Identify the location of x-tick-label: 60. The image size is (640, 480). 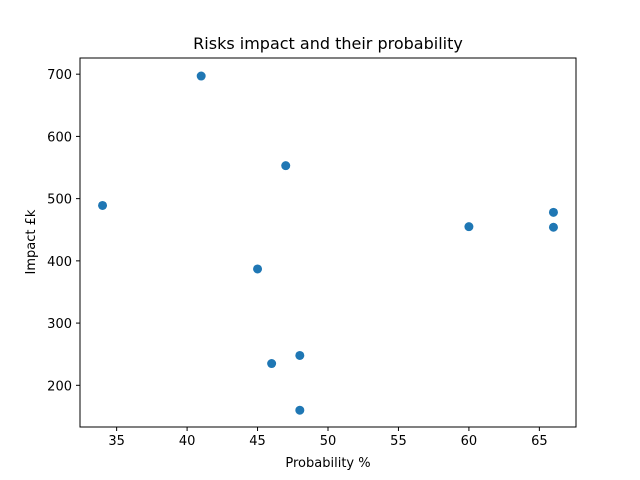
(469, 441).